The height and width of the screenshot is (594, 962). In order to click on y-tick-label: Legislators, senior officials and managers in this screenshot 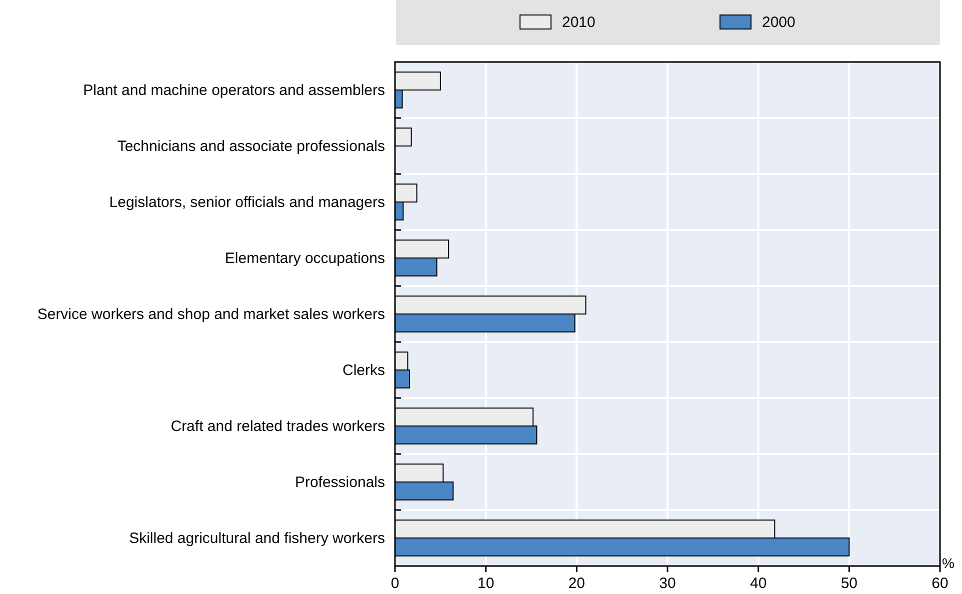, I will do `click(247, 202)`.